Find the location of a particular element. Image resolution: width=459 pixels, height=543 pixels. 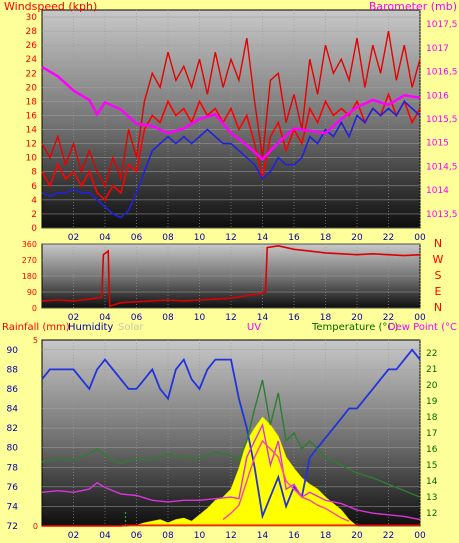

wind-y-tick-label: 6 is located at coordinates (34, 187).